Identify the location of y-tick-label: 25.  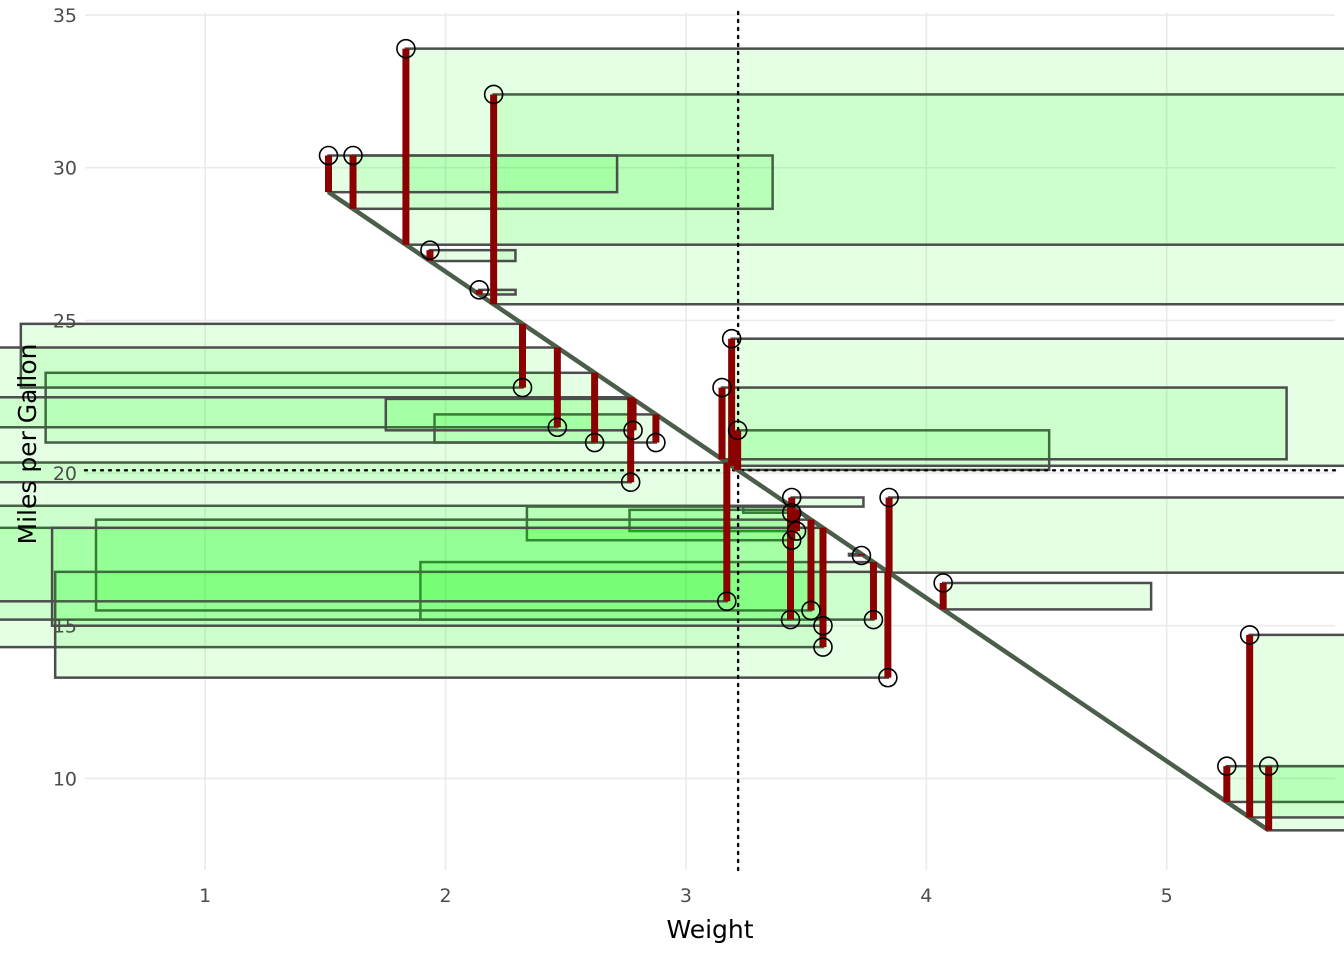
(65, 321).